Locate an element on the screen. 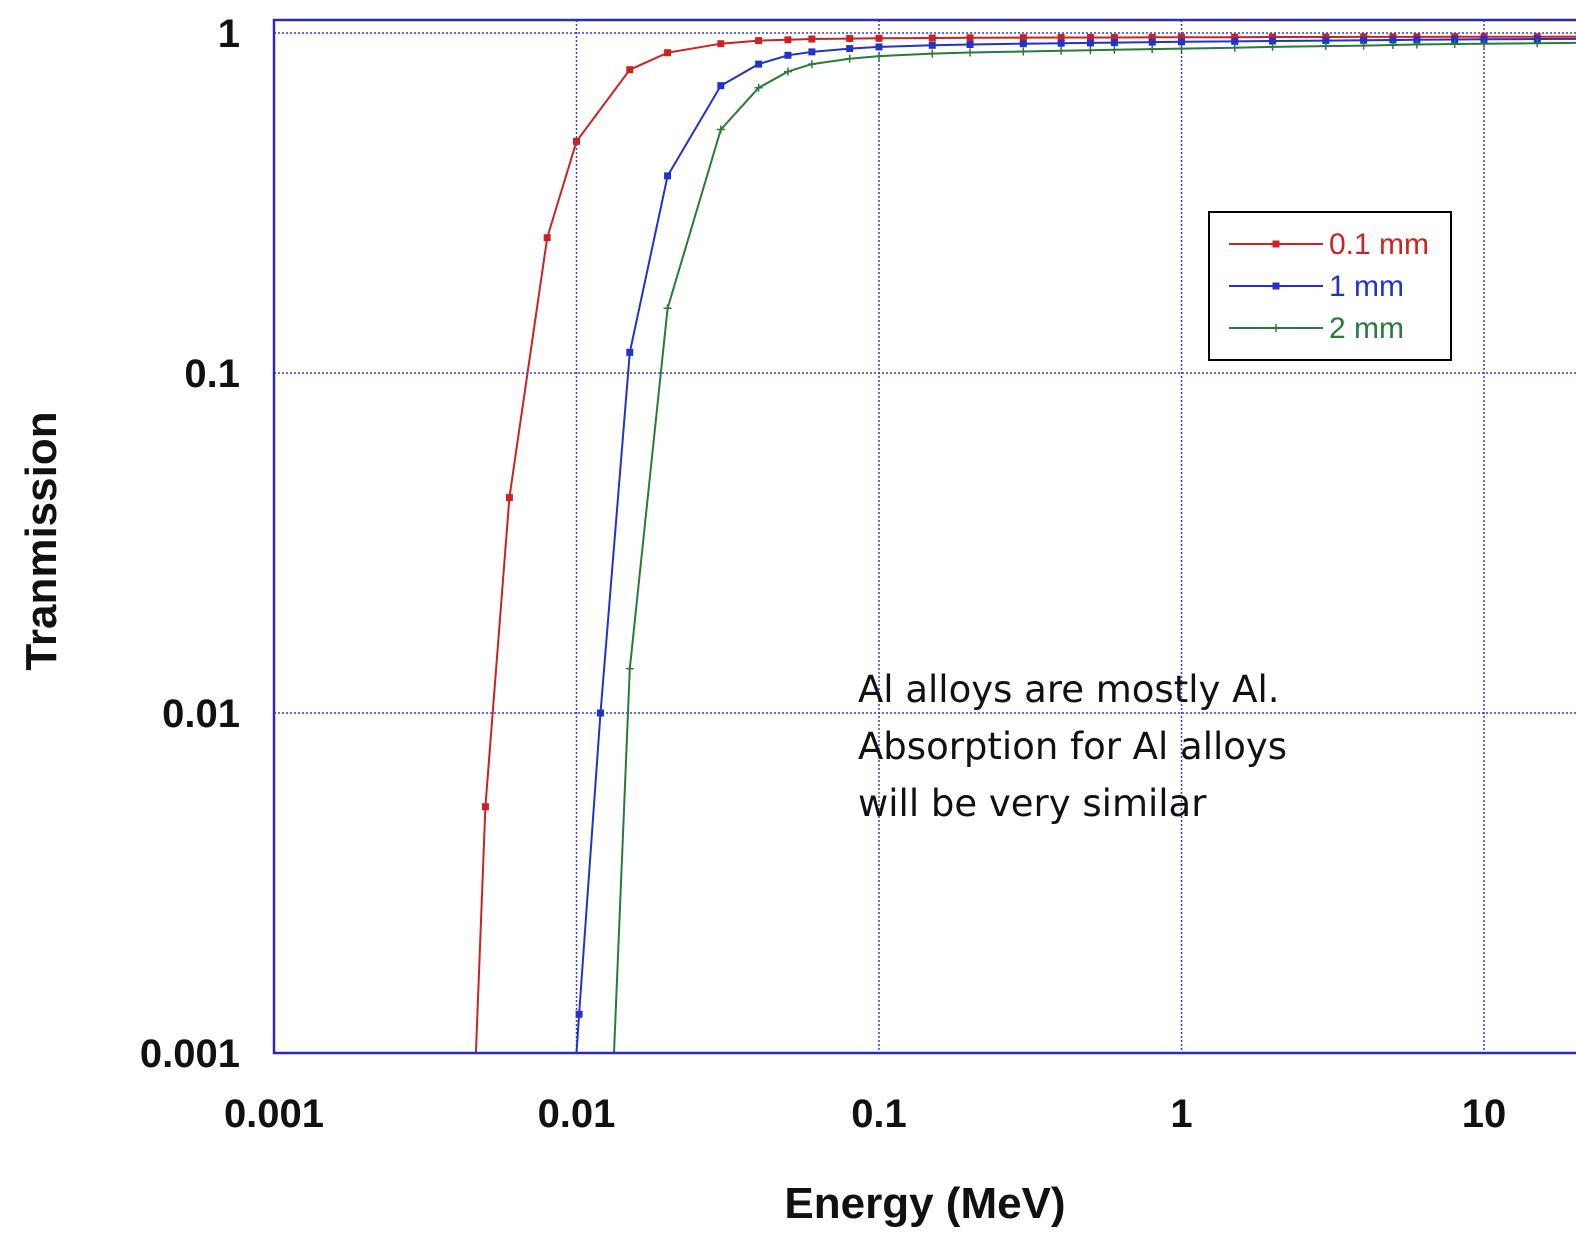  y-axis-title: Tranmission is located at coordinates (41, 540).